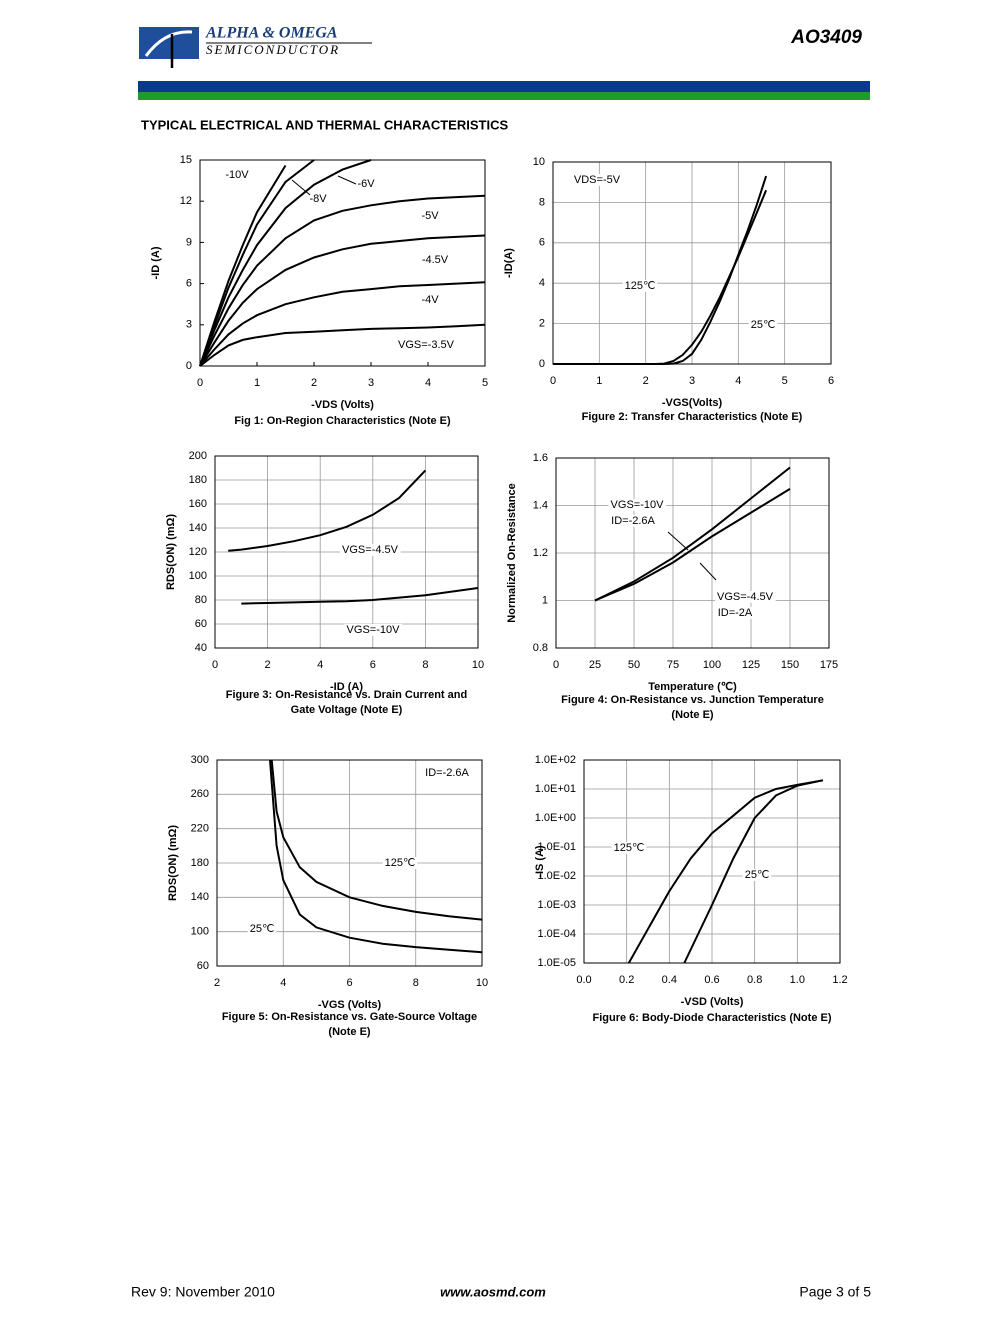  I want to click on y-tick-label: 1, so click(545, 600).